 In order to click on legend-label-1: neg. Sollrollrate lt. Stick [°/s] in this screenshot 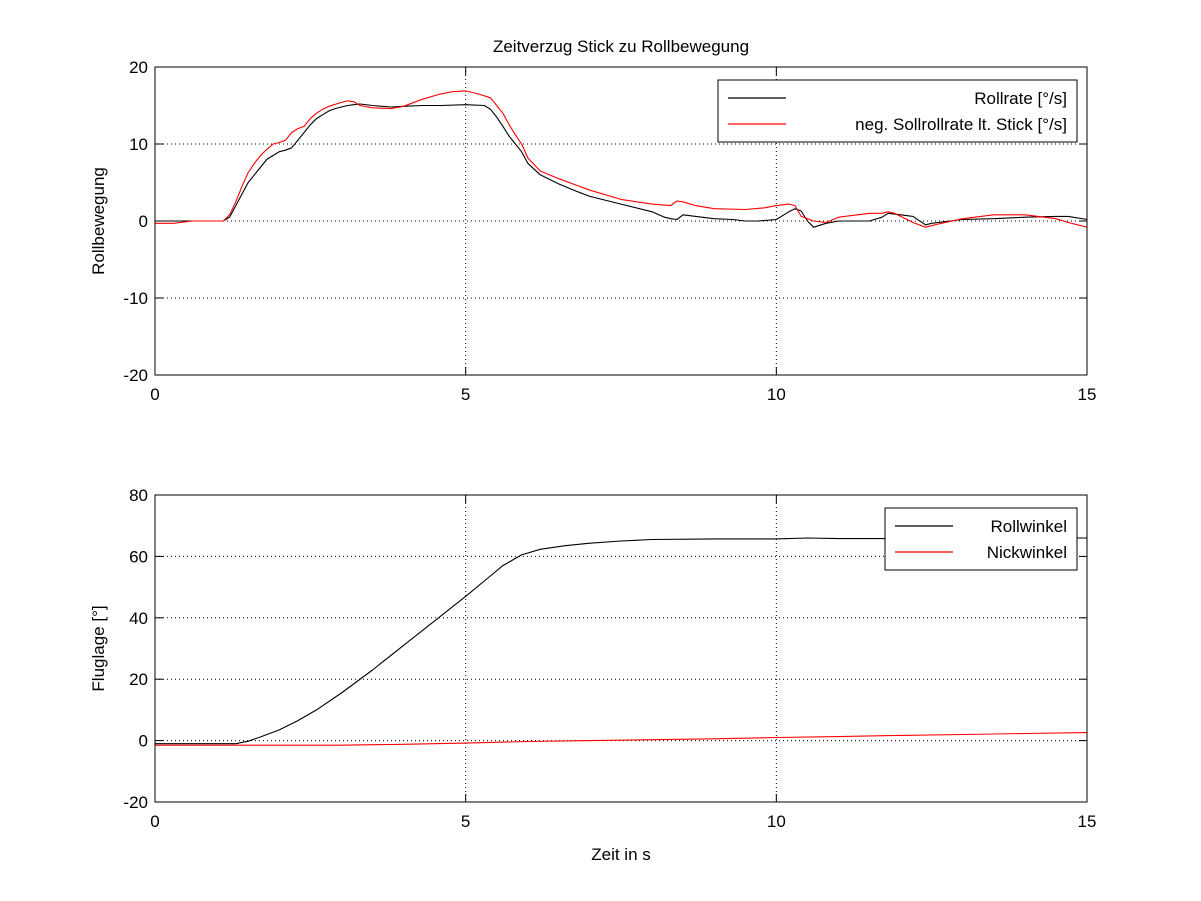, I will do `click(961, 124)`.